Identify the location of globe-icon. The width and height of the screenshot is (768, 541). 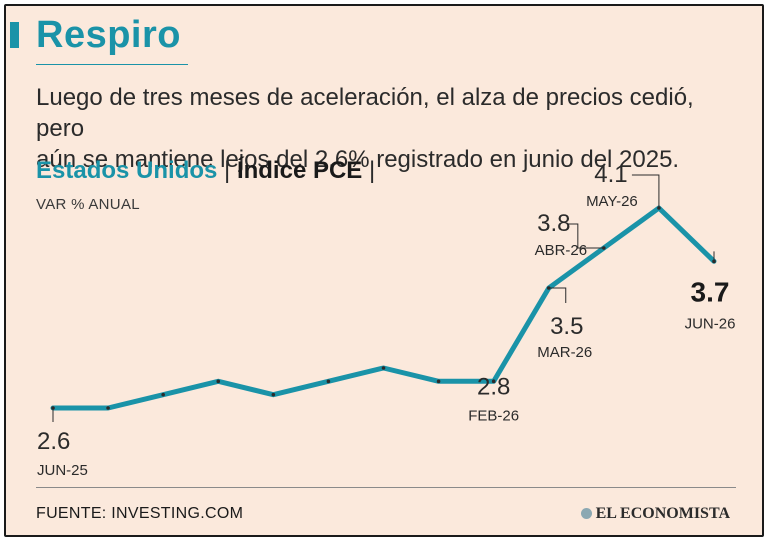
(586, 513).